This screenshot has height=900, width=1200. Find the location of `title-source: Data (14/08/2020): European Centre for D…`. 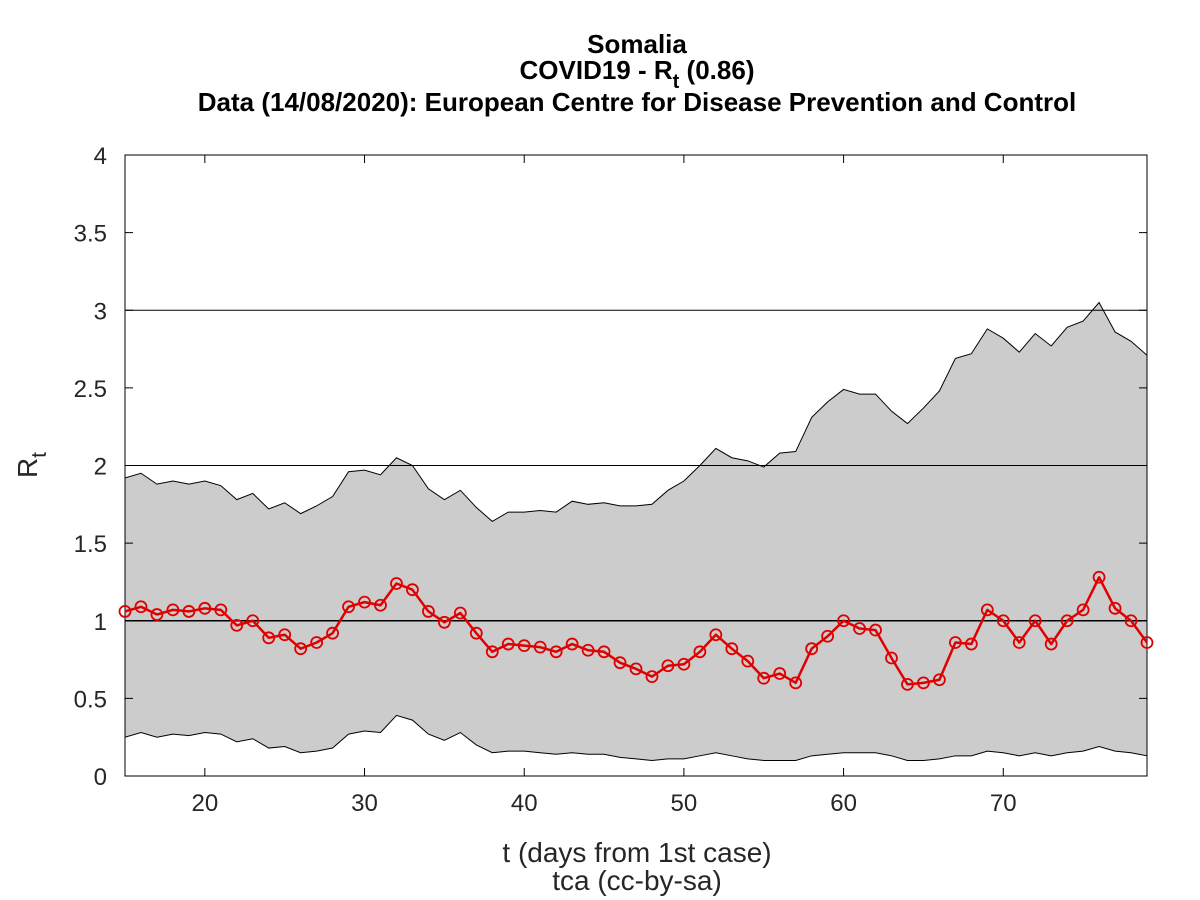

title-source: Data (14/08/2020): European Centre for D… is located at coordinates (637, 102).